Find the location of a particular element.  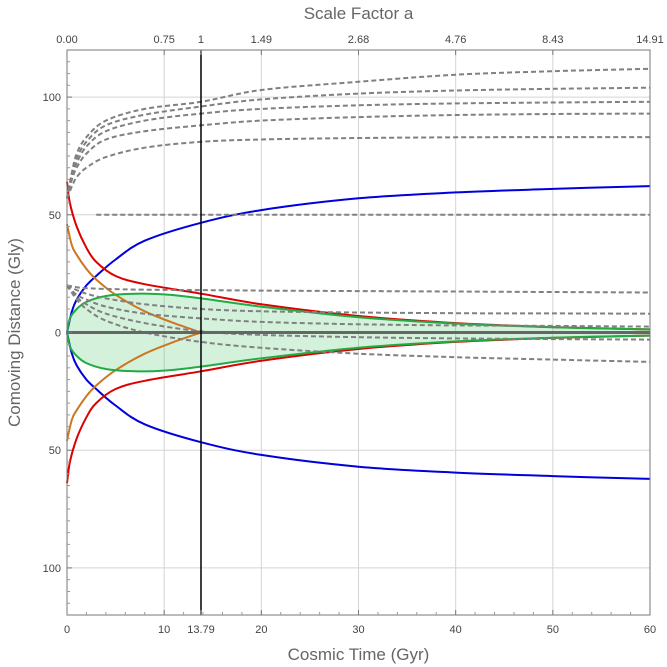

worldline-m3-line is located at coordinates (358, 312).